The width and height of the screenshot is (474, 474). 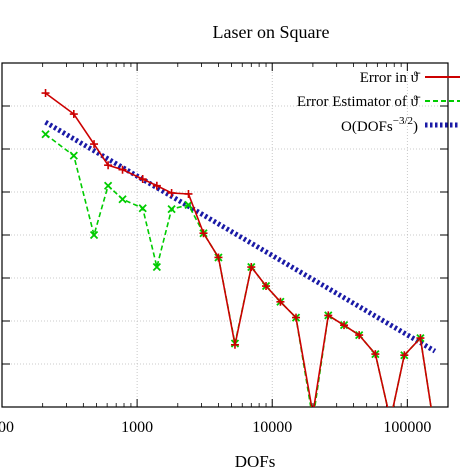 What do you see at coordinates (403, 121) in the screenshot?
I see `legend-order-exp: −3/2` at bounding box center [403, 121].